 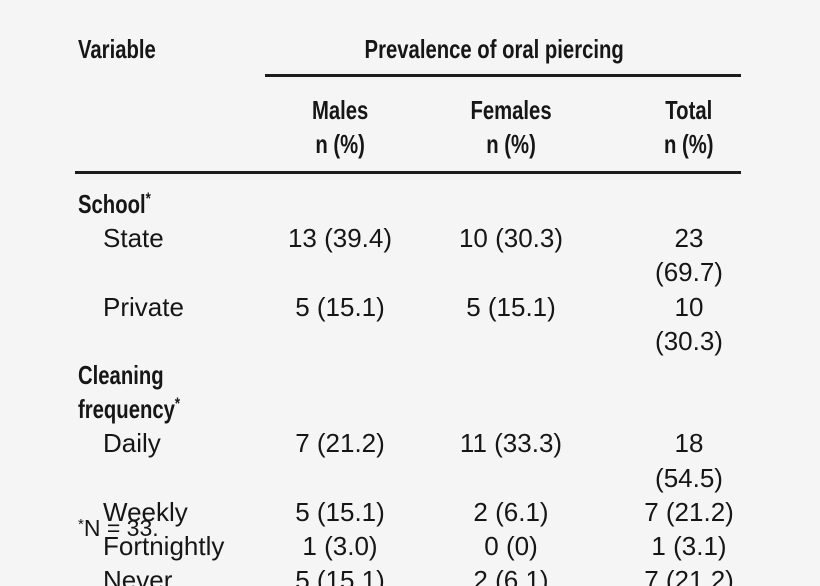 I want to click on row-label-cell: Weekly, so click(x=170, y=512).